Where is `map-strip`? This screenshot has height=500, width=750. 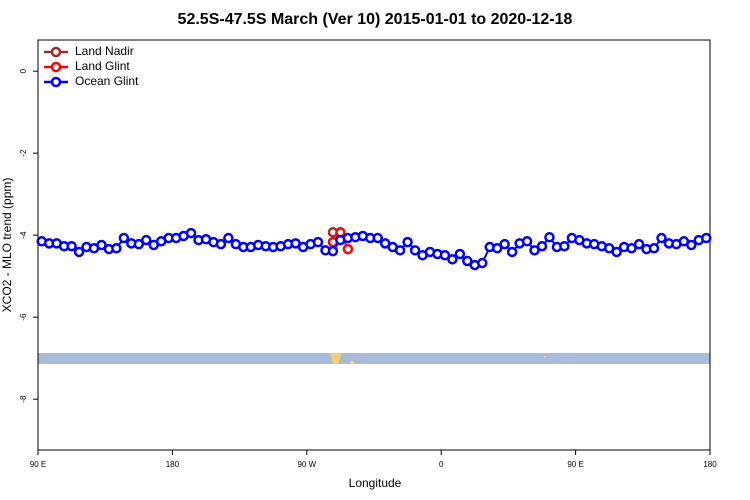
map-strip is located at coordinates (374, 358).